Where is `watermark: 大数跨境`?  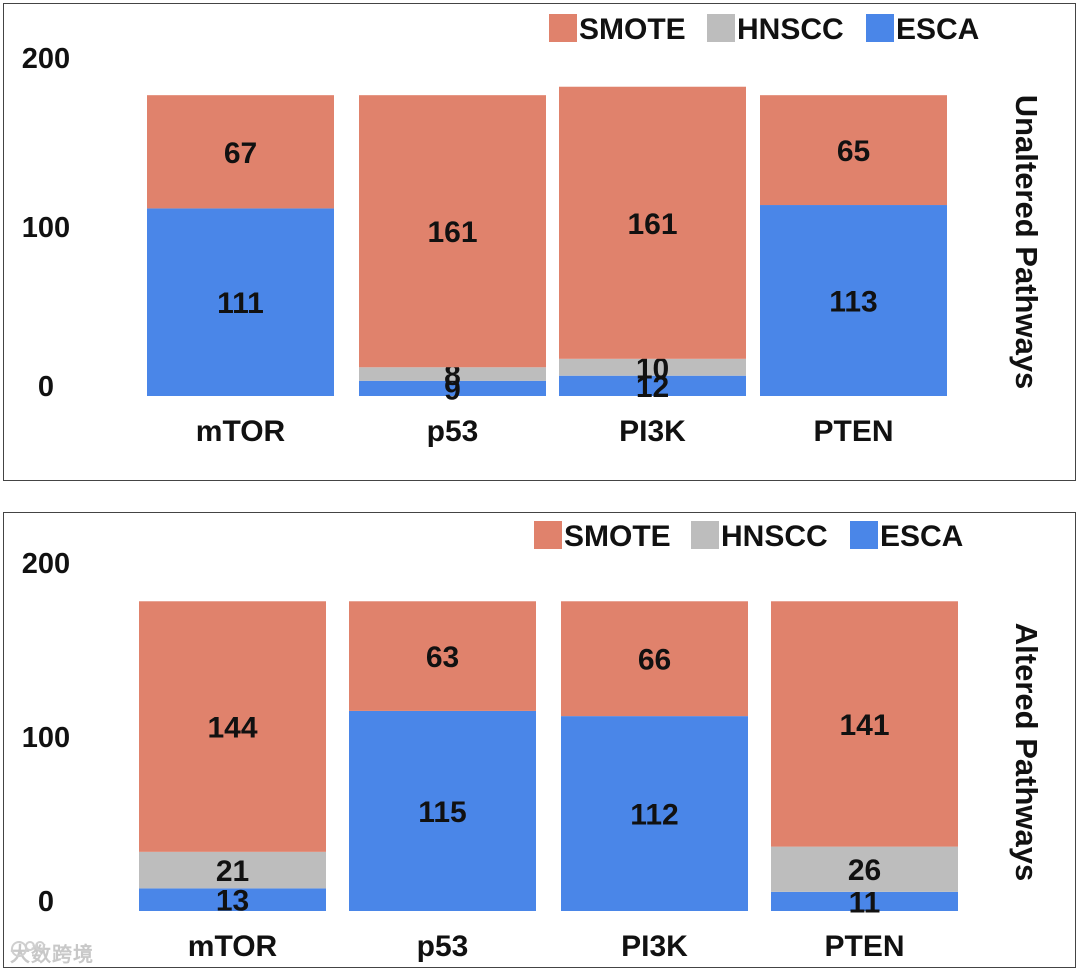
watermark: 大数跨境 is located at coordinates (52, 952).